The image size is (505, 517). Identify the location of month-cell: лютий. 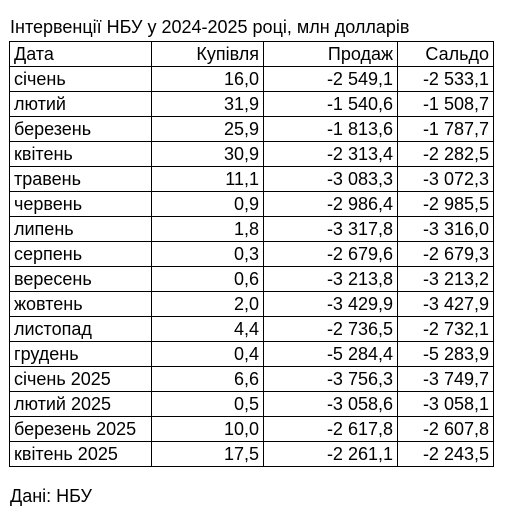
(80, 104).